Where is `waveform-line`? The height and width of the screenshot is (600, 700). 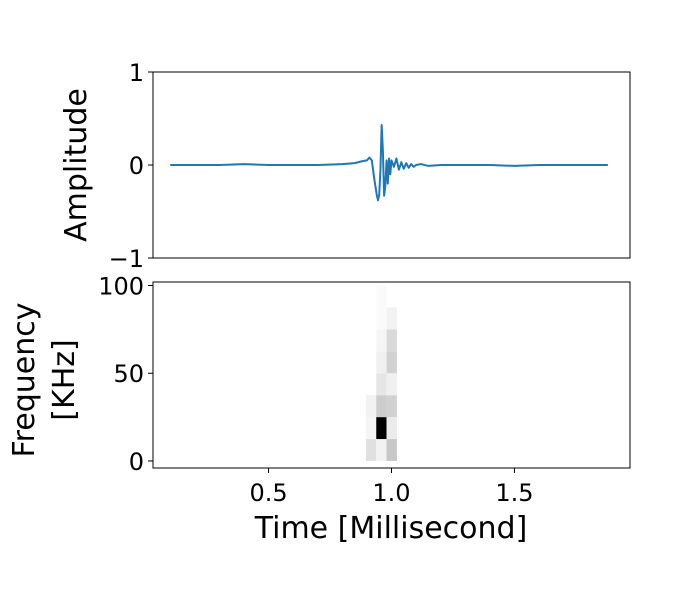
waveform-line is located at coordinates (389, 163).